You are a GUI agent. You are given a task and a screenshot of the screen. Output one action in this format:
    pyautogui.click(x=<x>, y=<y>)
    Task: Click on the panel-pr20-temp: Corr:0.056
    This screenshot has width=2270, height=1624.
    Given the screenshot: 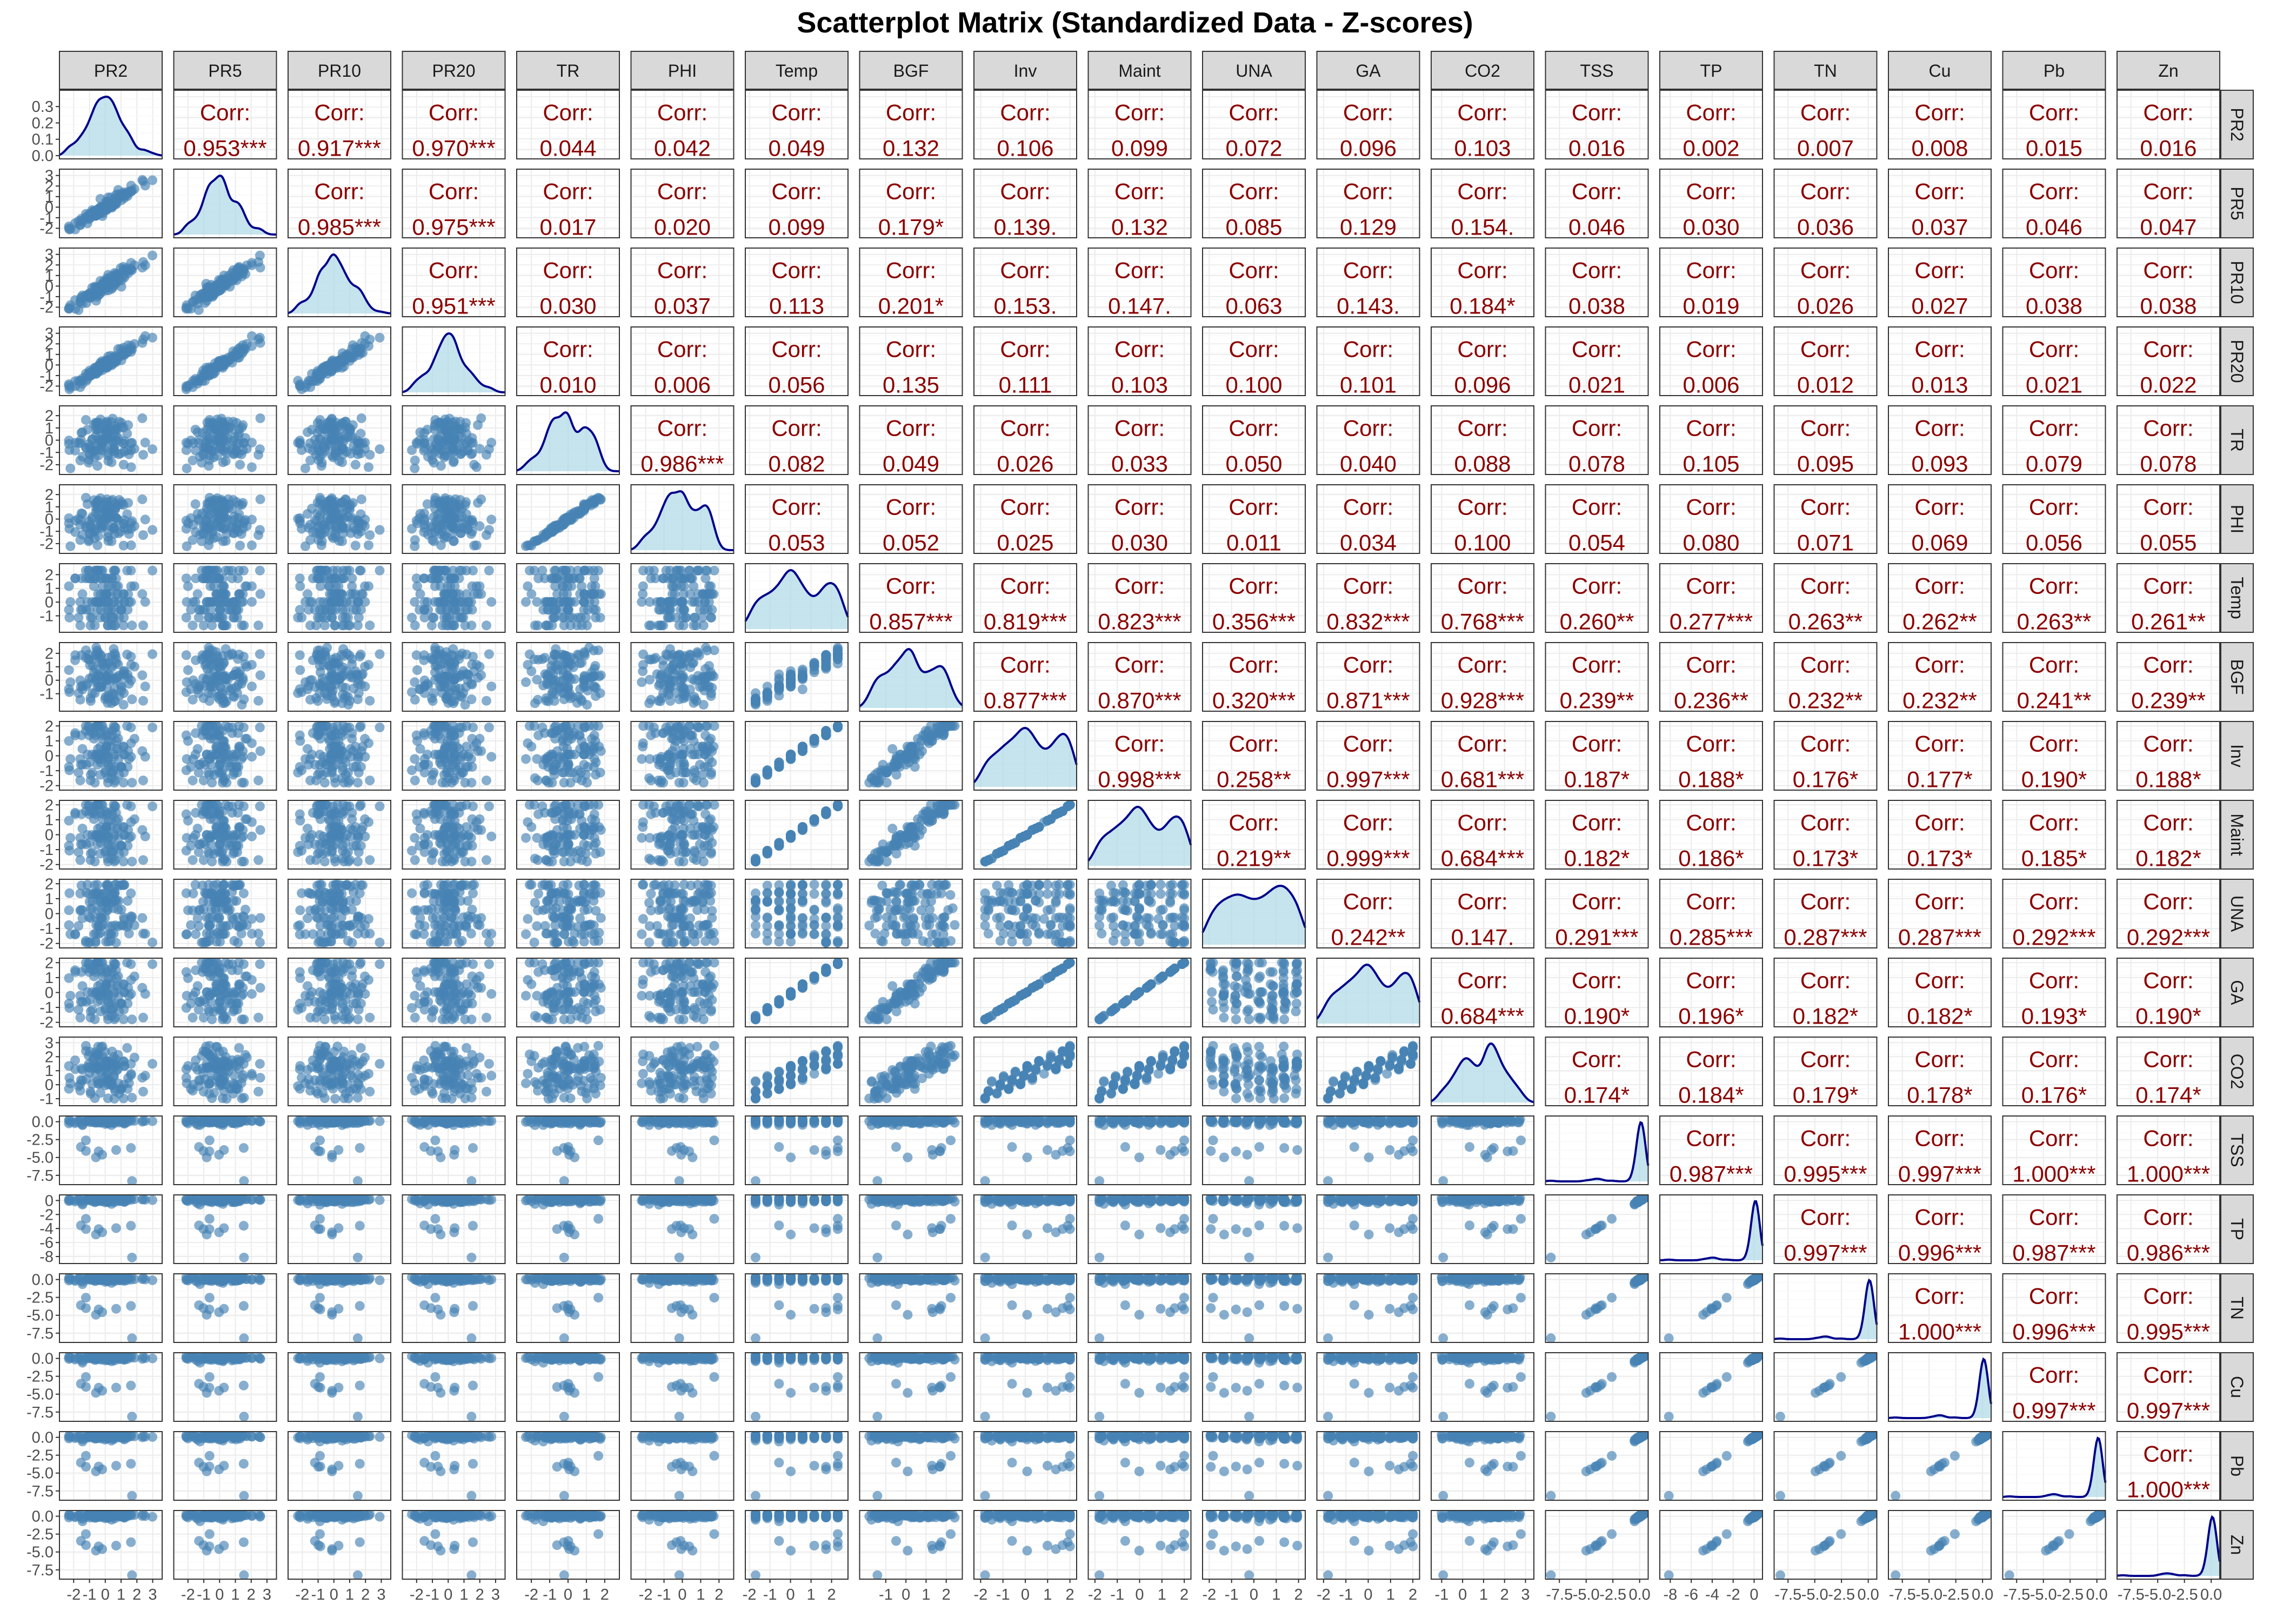 What is the action you would take?
    pyautogui.click(x=796, y=362)
    